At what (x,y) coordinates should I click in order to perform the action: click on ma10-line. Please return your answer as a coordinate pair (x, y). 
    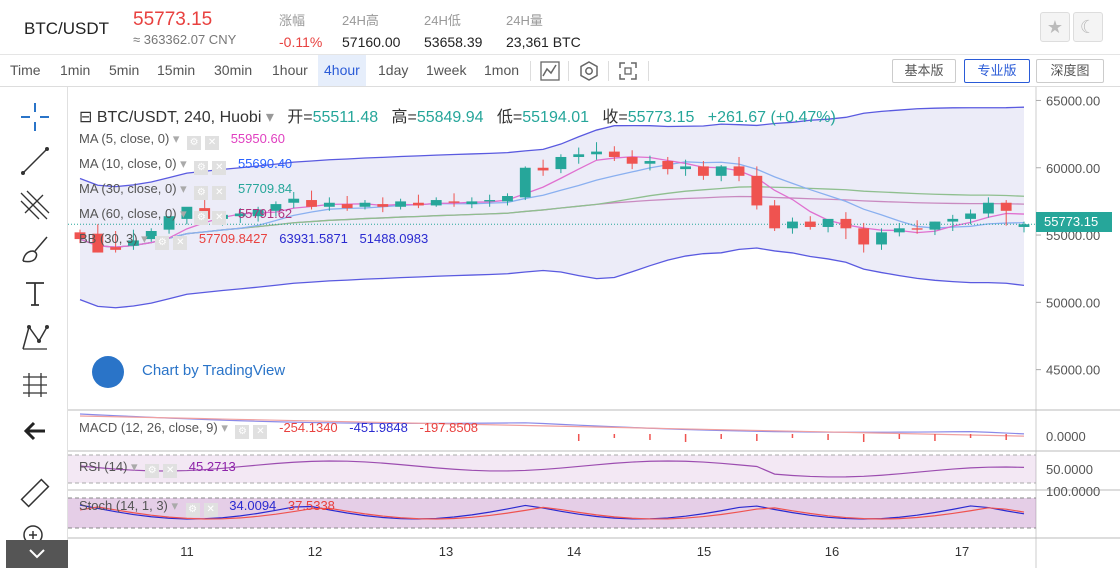
    Looking at the image, I should click on (552, 204).